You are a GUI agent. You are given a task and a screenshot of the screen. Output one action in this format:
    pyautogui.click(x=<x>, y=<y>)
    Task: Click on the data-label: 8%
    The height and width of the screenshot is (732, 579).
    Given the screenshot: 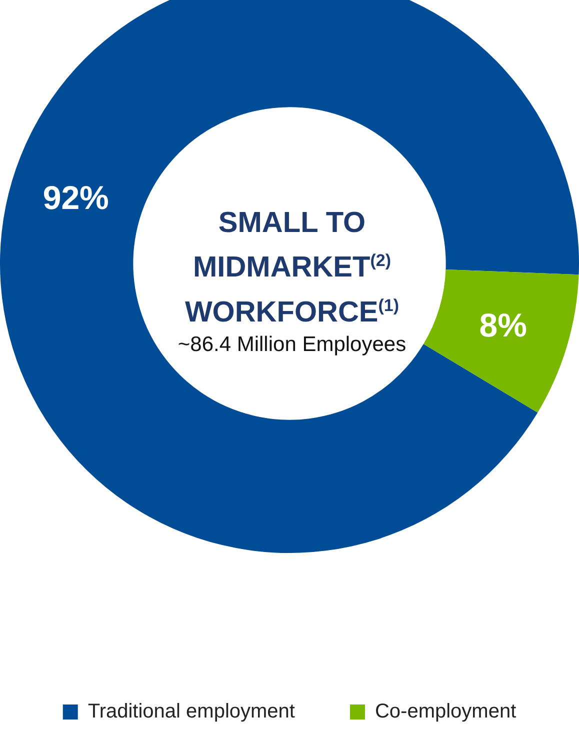 What is the action you would take?
    pyautogui.click(x=503, y=325)
    